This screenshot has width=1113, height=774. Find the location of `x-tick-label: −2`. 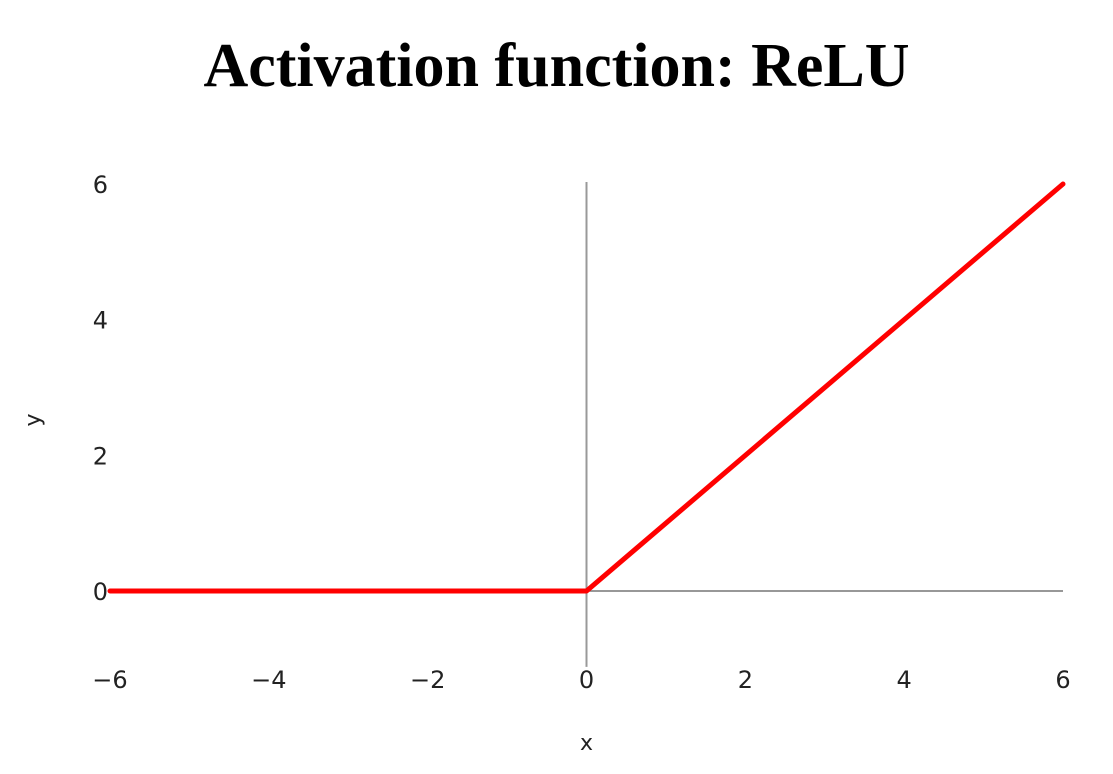

x-tick-label: −2 is located at coordinates (427, 680).